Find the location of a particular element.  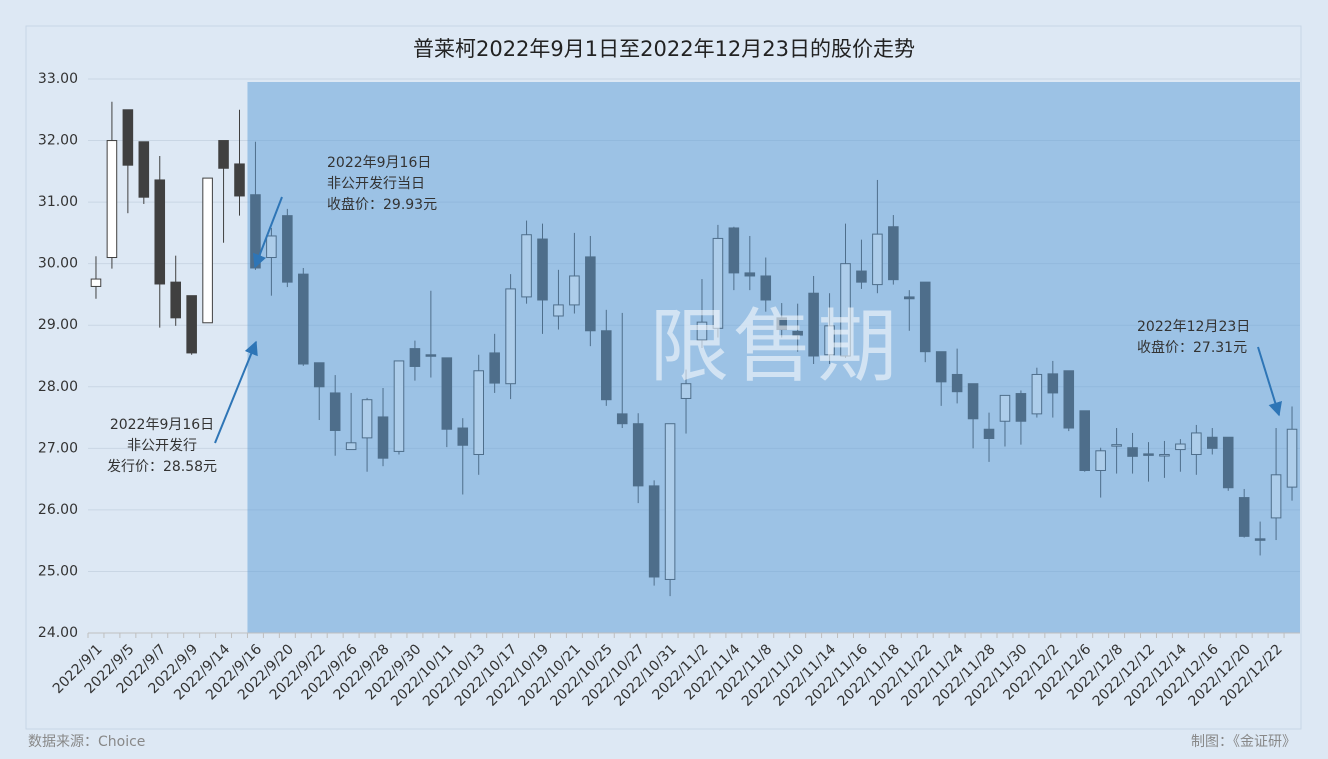

y-tick-label: 30.00 is located at coordinates (58, 264).